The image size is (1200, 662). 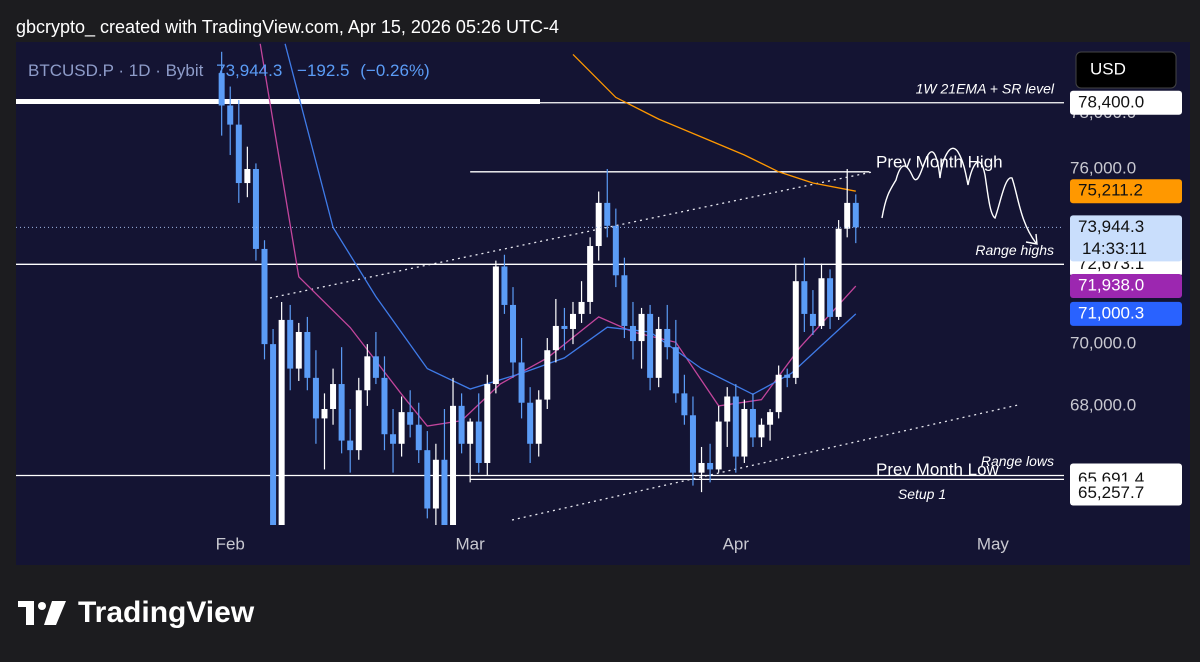 What do you see at coordinates (765, 462) in the screenshot?
I see `lower-trendline` at bounding box center [765, 462].